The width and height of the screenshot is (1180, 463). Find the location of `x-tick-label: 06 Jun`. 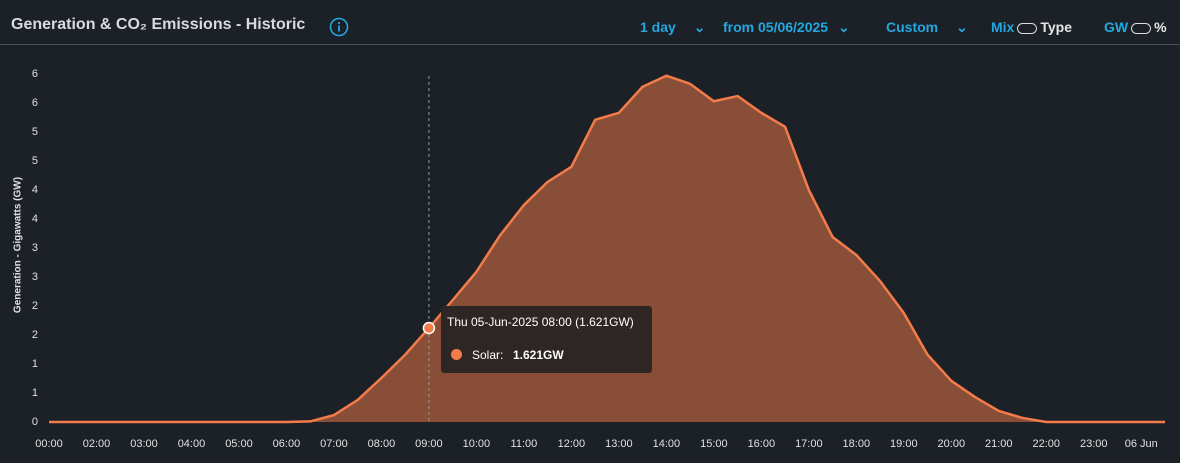

x-tick-label: 06 Jun is located at coordinates (1141, 444).